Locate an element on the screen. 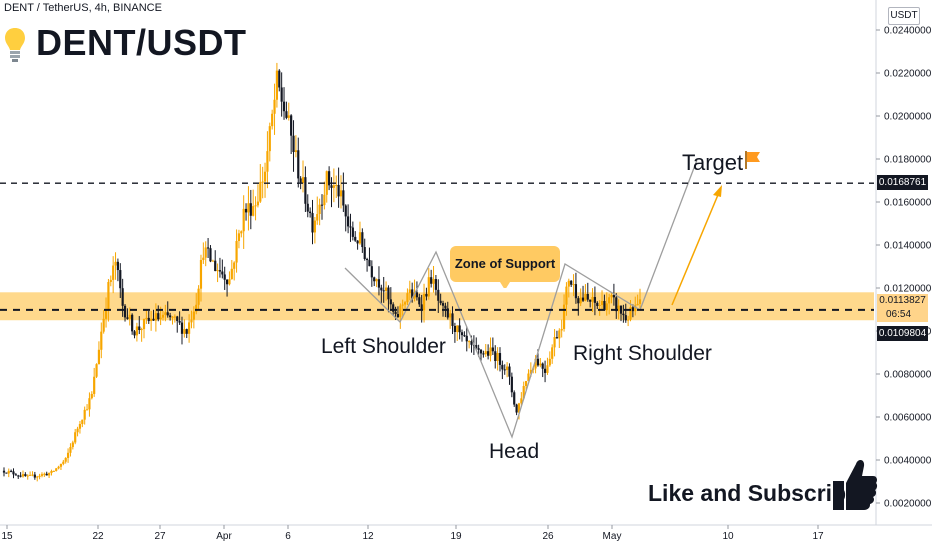 The width and height of the screenshot is (932, 550). time-tick-label: Apr is located at coordinates (224, 536).